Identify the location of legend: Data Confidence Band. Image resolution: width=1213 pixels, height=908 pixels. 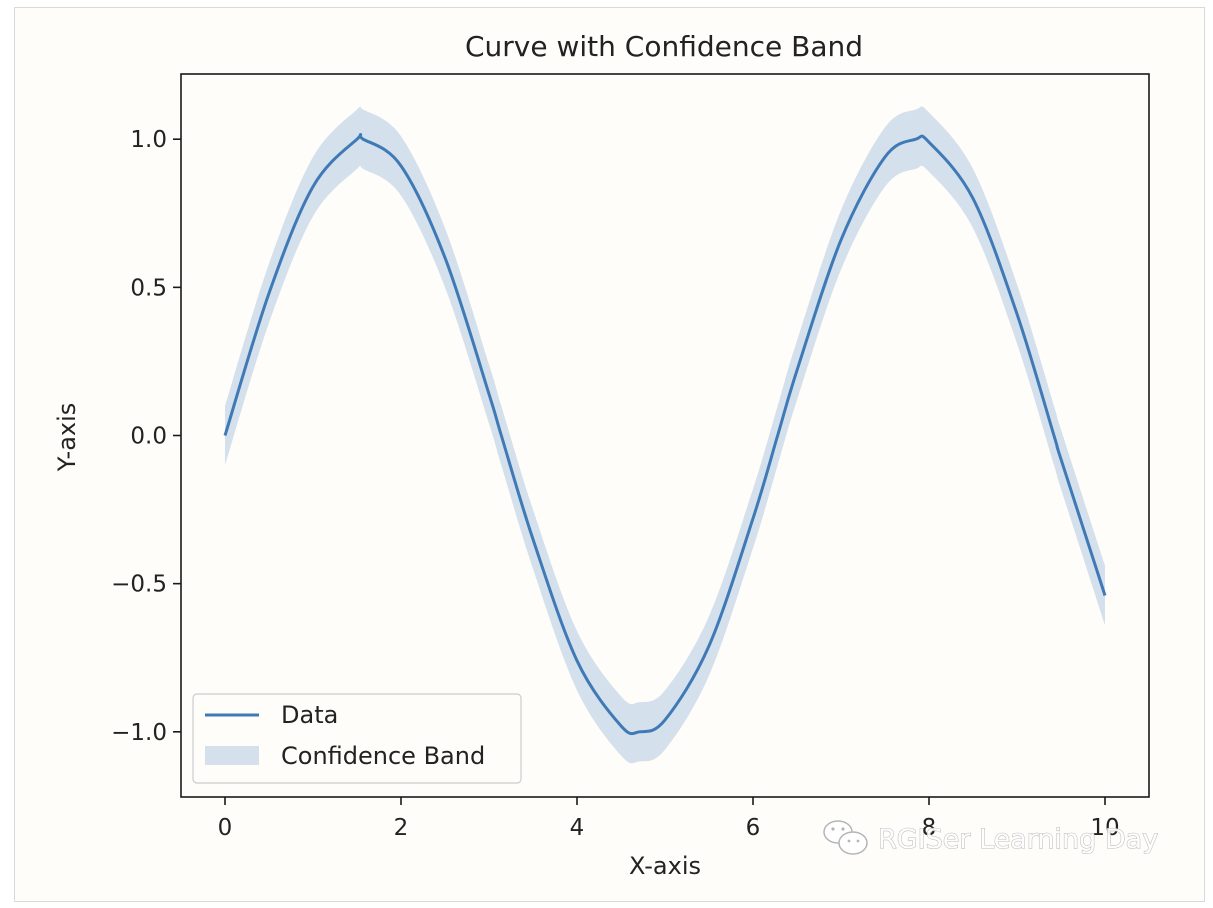
(357, 738).